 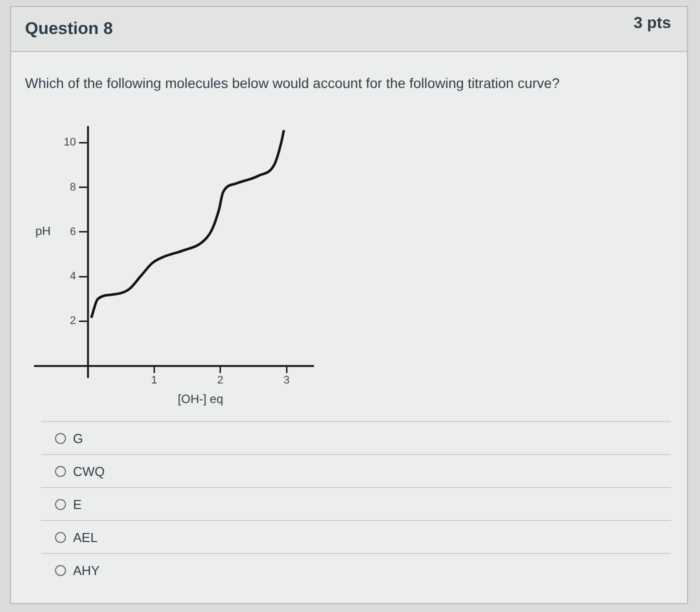 What do you see at coordinates (188, 224) in the screenshot?
I see `line-series` at bounding box center [188, 224].